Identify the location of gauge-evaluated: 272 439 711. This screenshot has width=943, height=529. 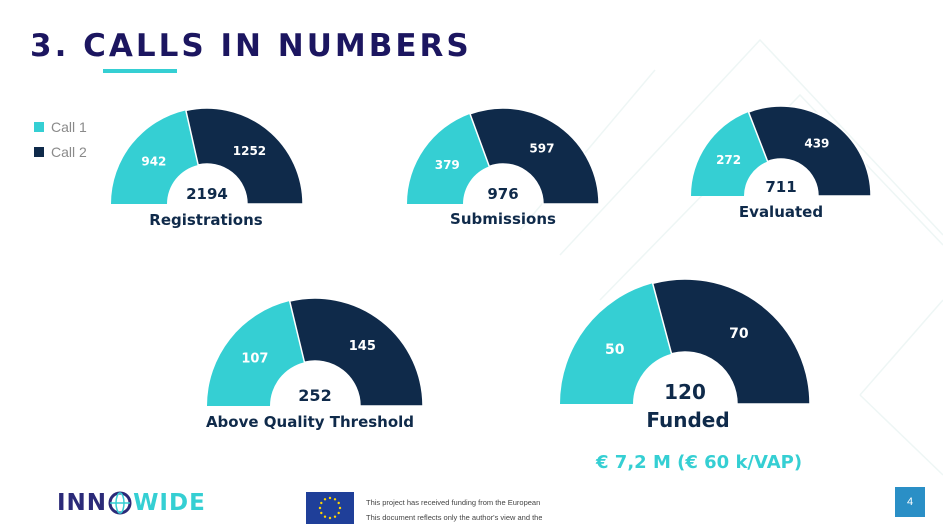
(781, 151).